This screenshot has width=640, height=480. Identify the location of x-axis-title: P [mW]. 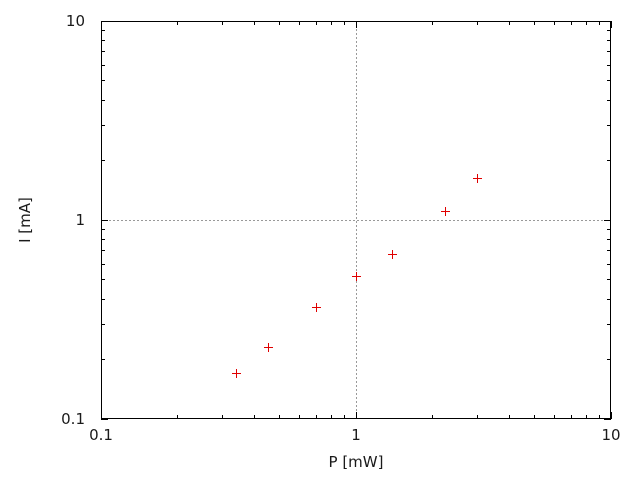
(356, 462).